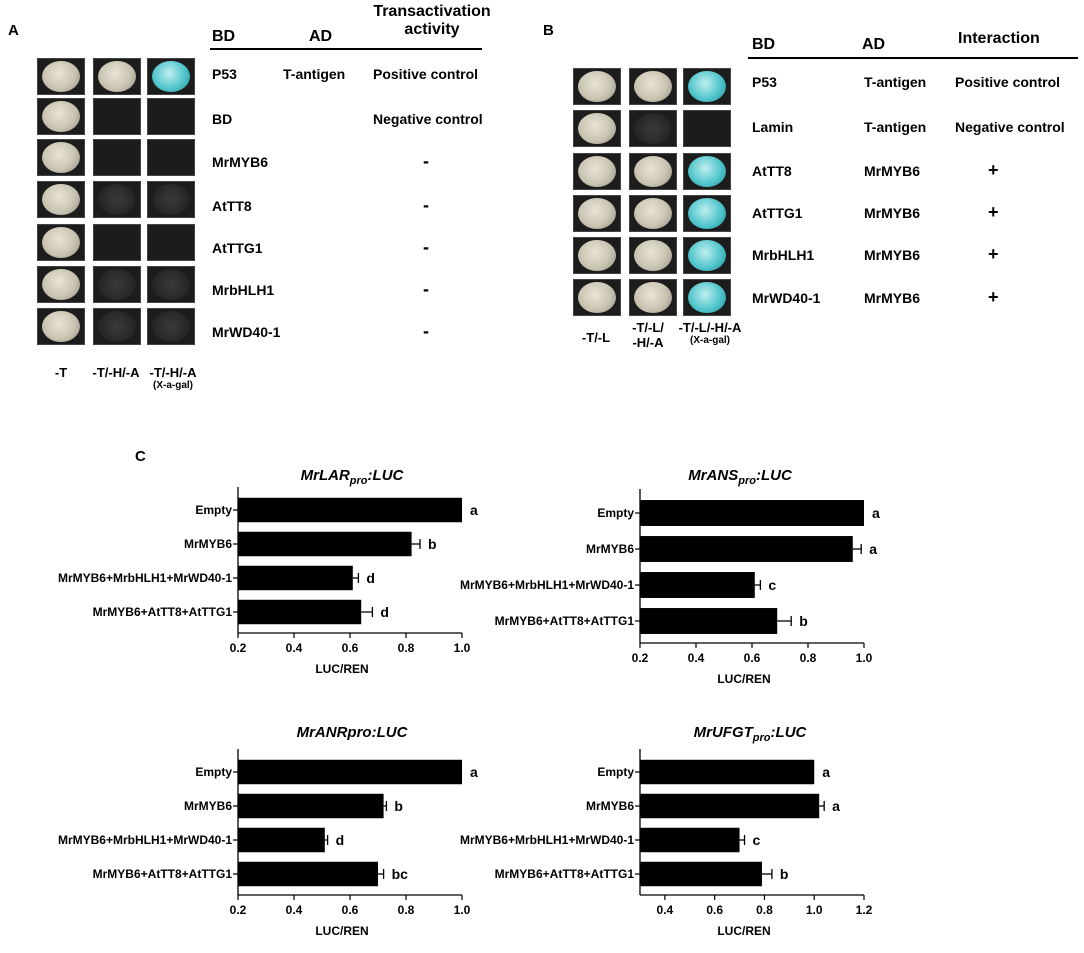 The height and width of the screenshot is (953, 1084). Describe the element at coordinates (173, 378) in the screenshot. I see `panel-a-condition-3: -T/-H/-A (X-a-gal)` at that location.